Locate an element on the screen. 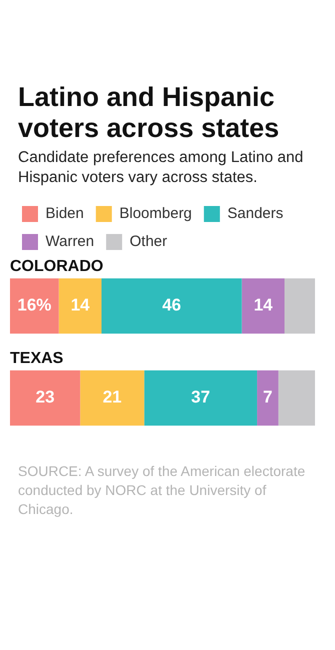 Image resolution: width=335 pixels, height=650 pixels. legend-label: Sanders is located at coordinates (255, 213).